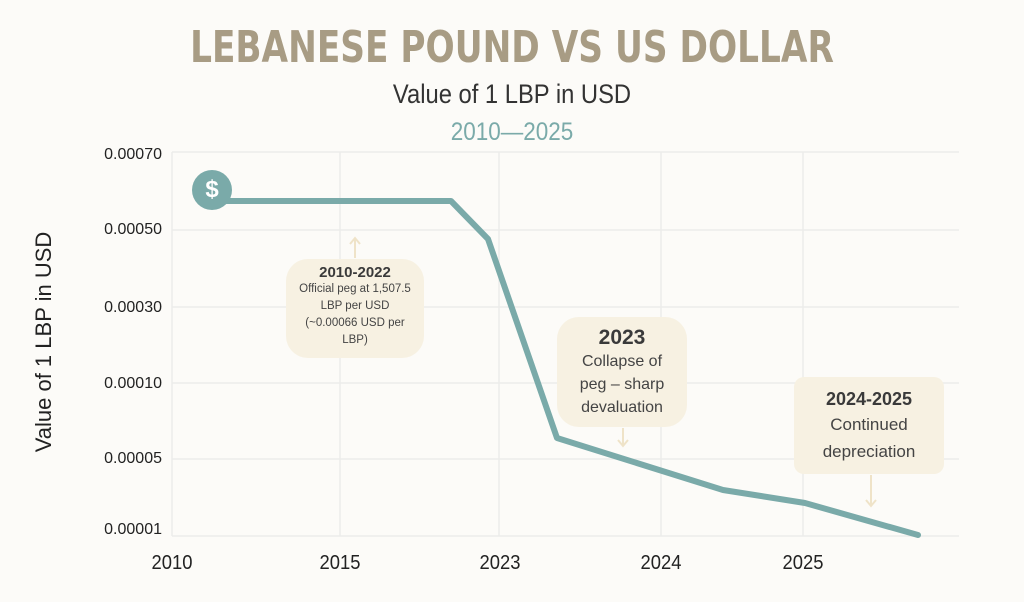 Image resolution: width=1024 pixels, height=602 pixels. I want to click on chart-subtitle: Value of 1 LBP in USD, so click(512, 94).